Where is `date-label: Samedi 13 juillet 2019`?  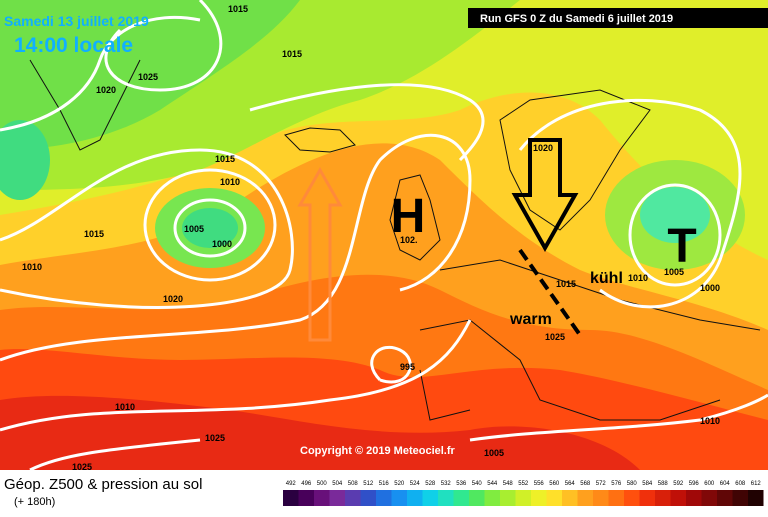
date-label: Samedi 13 juillet 2019 is located at coordinates (76, 21).